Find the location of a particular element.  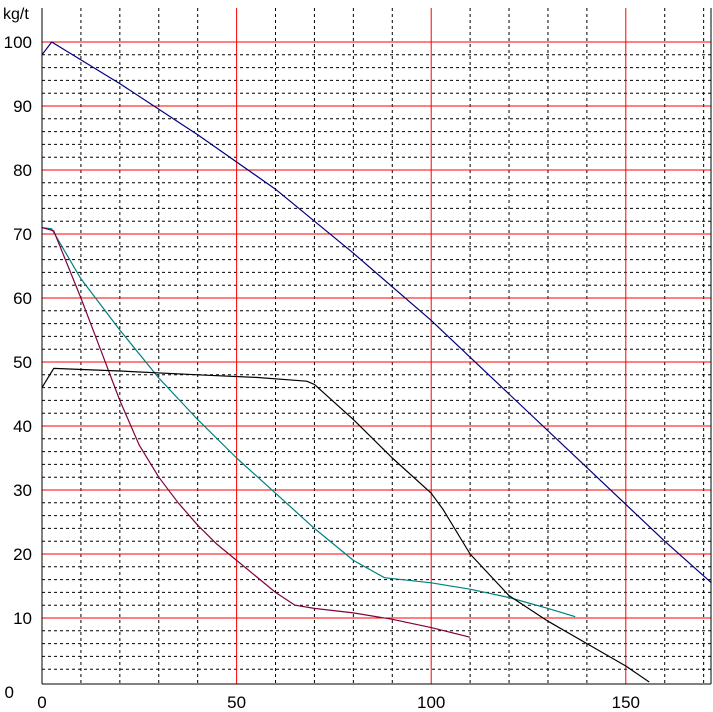

y-tick-label: 10 is located at coordinates (22, 618).